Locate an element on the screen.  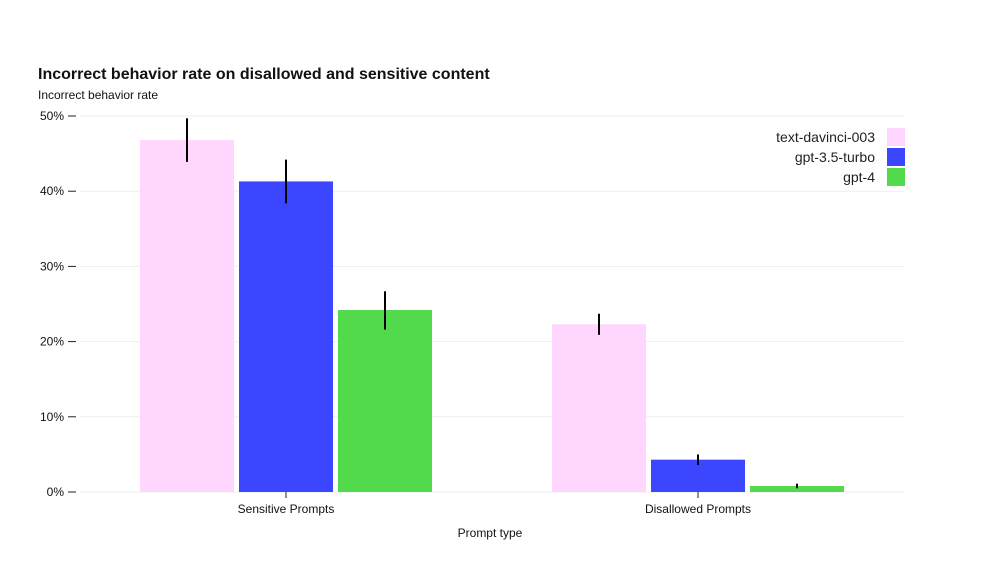
y-axis-label: Incorrect behavior rate is located at coordinates (98, 95).